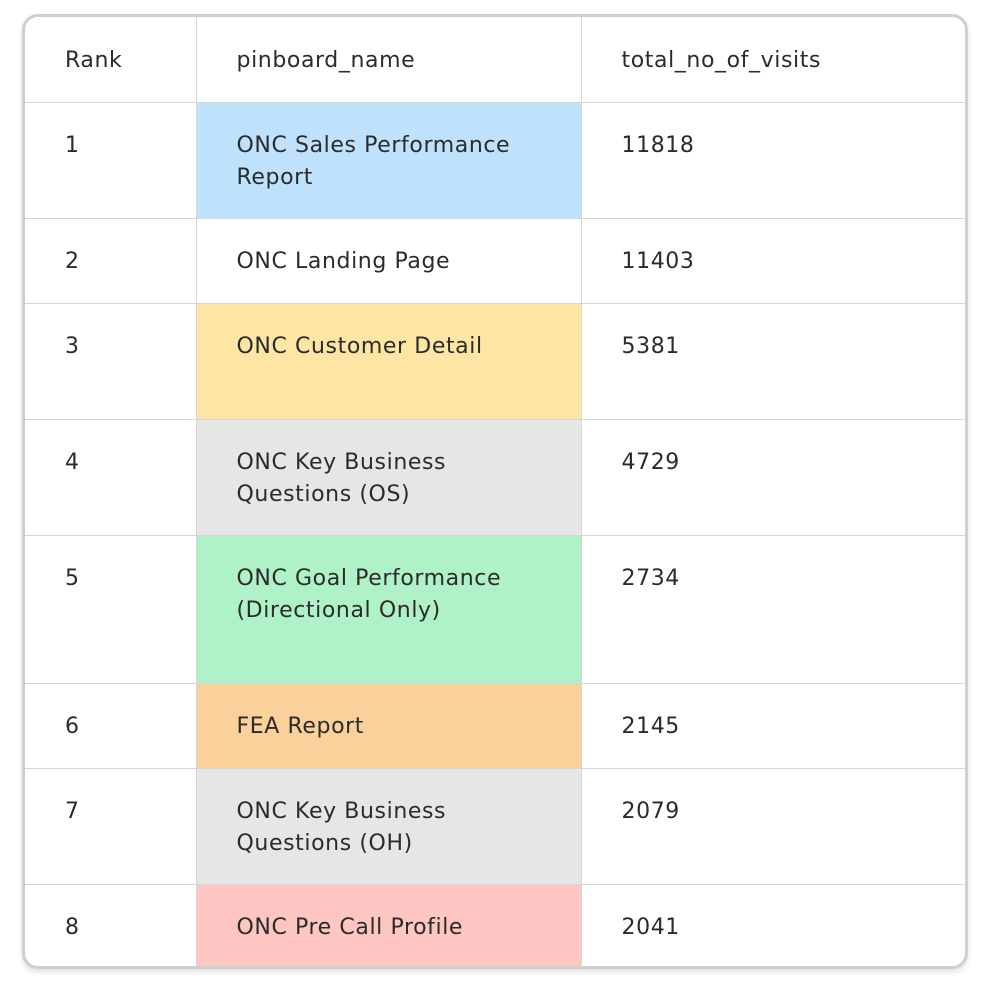 This screenshot has height=1001, width=992. I want to click on pinboard-name-cell: ONC Landing Page, so click(389, 261).